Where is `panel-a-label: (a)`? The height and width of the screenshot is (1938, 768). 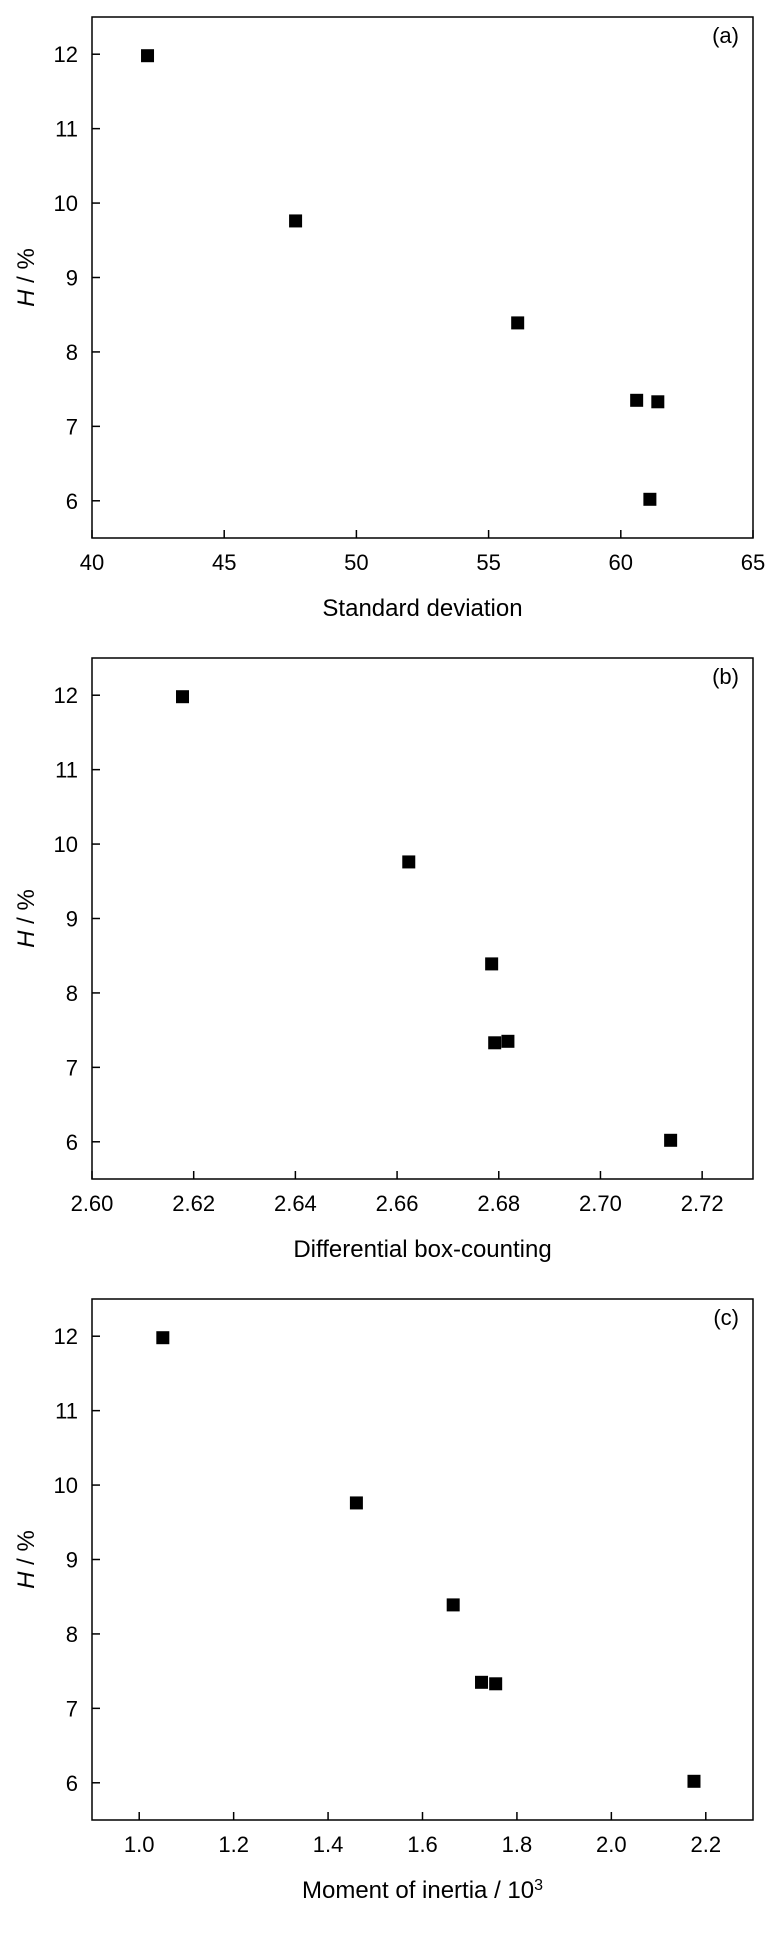 panel-a-label: (a) is located at coordinates (725, 35).